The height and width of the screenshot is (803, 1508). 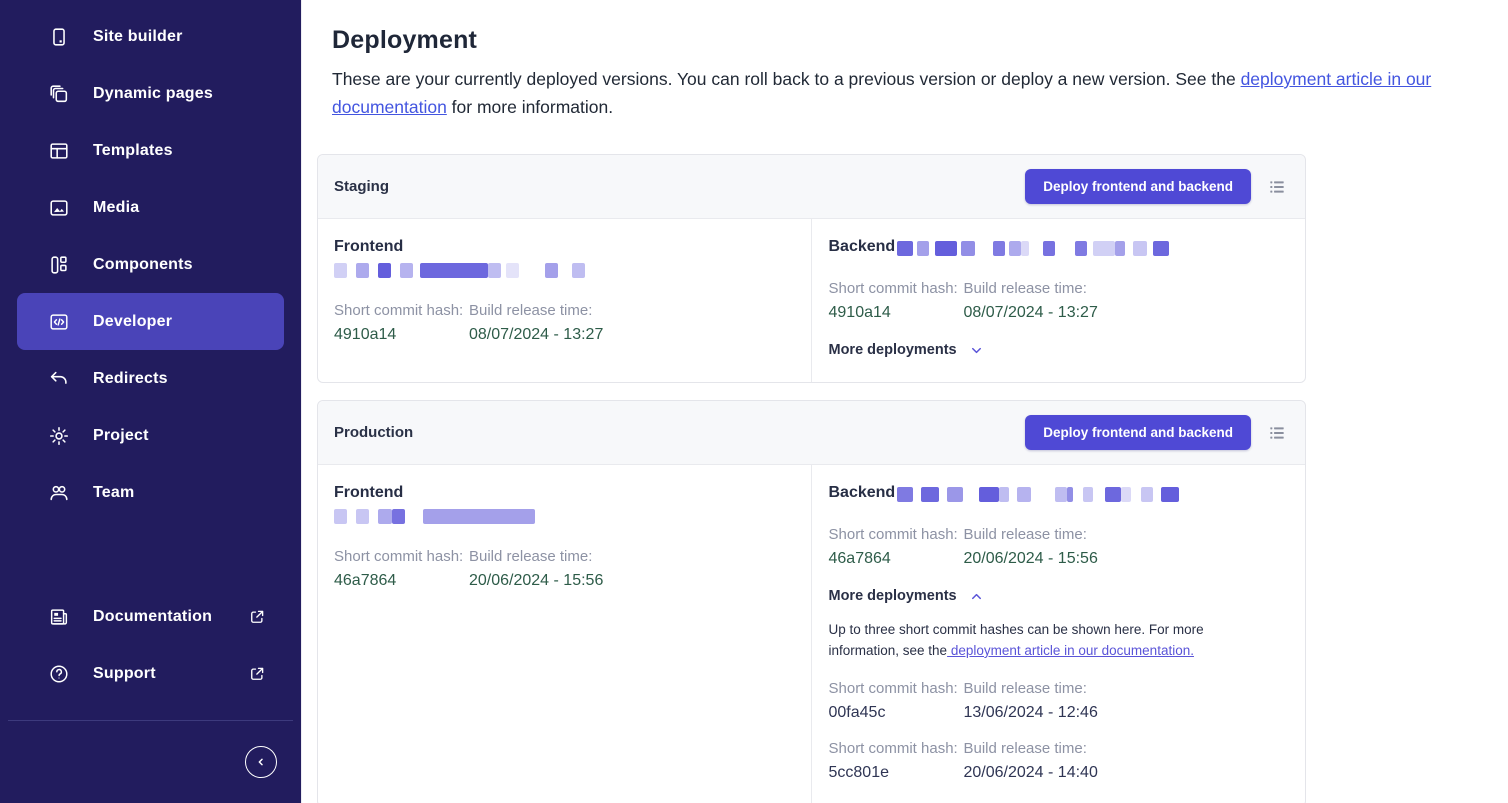 I want to click on deployment-article-link-expanded: deployment article in our documentation., so click(x=1070, y=650).